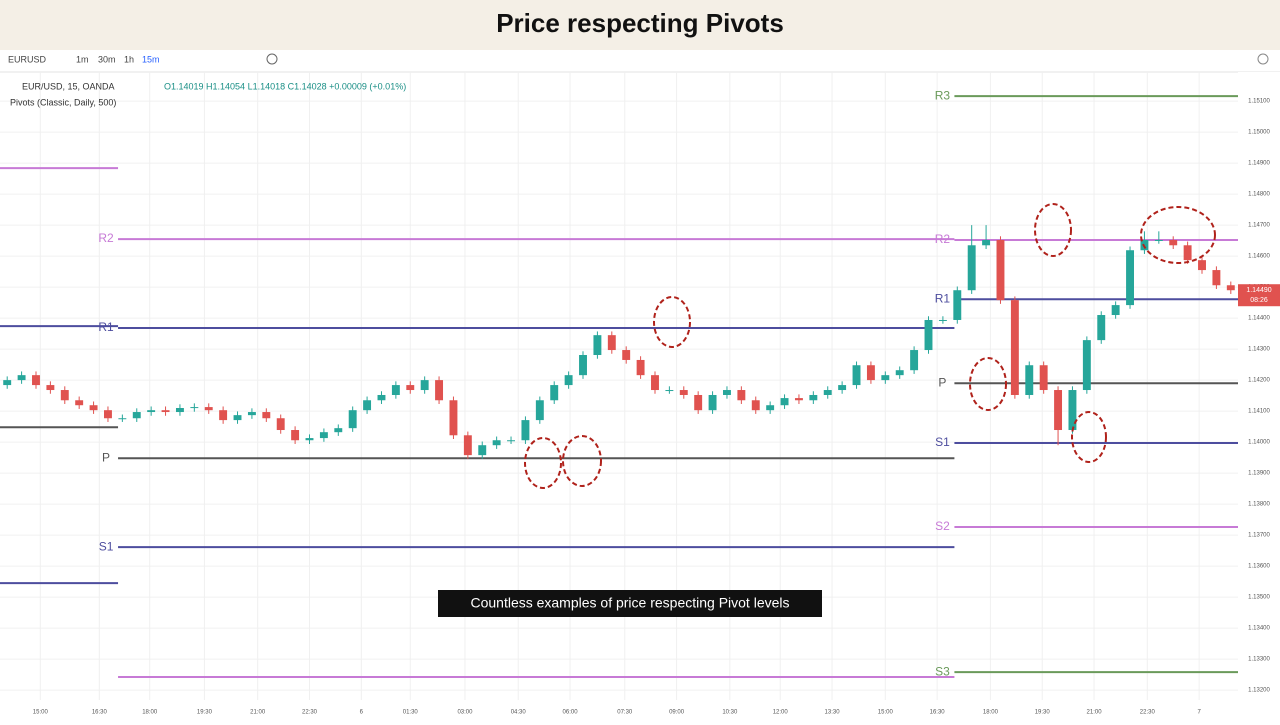 The width and height of the screenshot is (1280, 725). I want to click on y-tick-label: 1.15000, so click(1259, 133).